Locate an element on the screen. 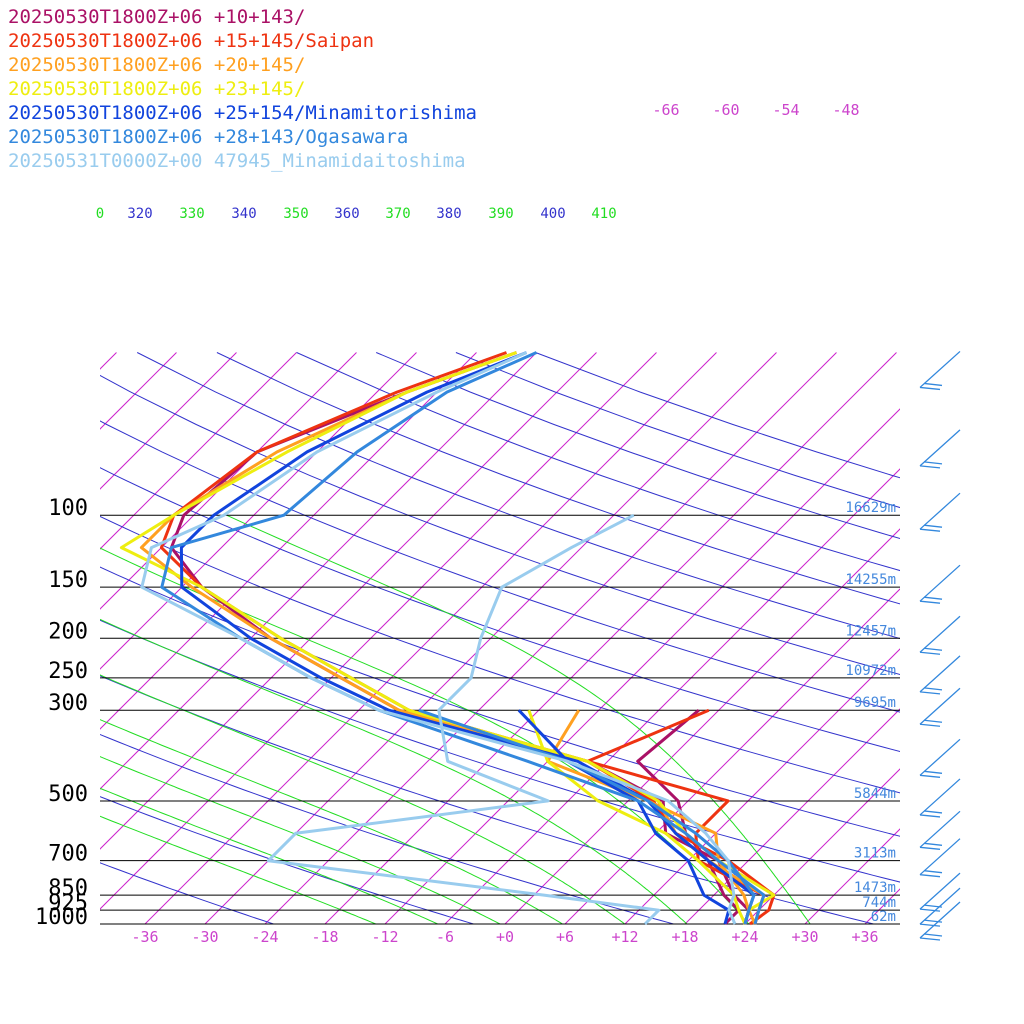  theta-label: 320 is located at coordinates (139, 214).